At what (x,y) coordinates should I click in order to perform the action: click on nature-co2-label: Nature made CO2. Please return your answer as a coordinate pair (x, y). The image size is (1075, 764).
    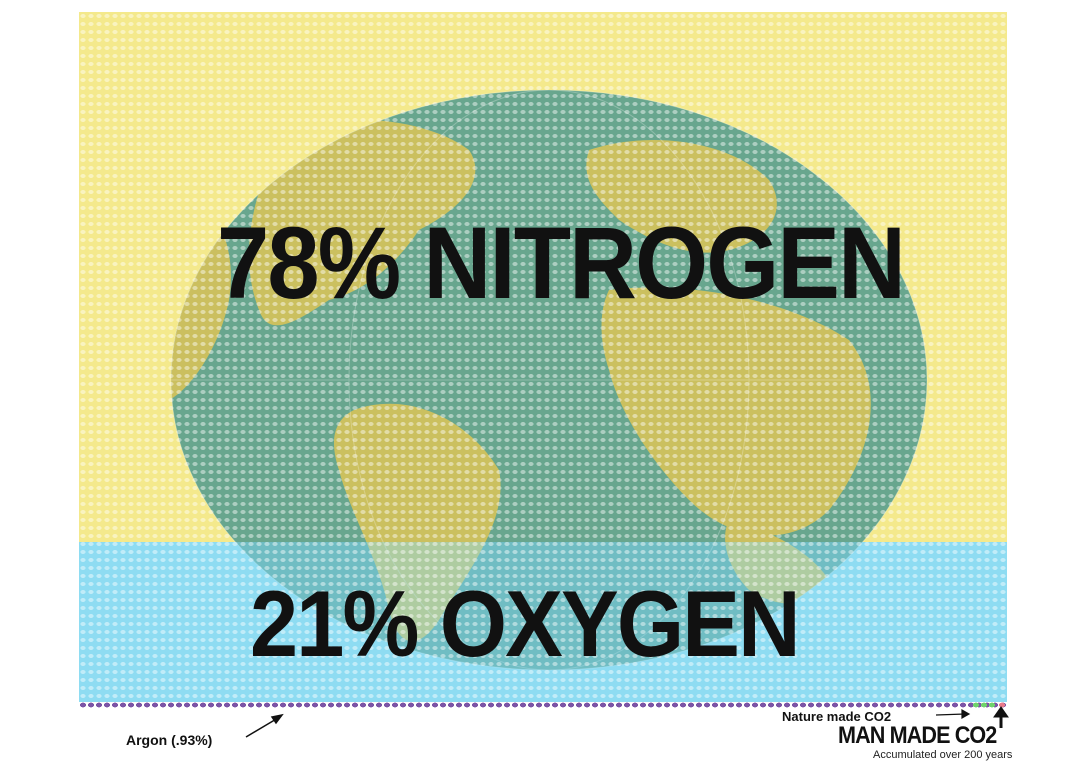
    Looking at the image, I should click on (837, 716).